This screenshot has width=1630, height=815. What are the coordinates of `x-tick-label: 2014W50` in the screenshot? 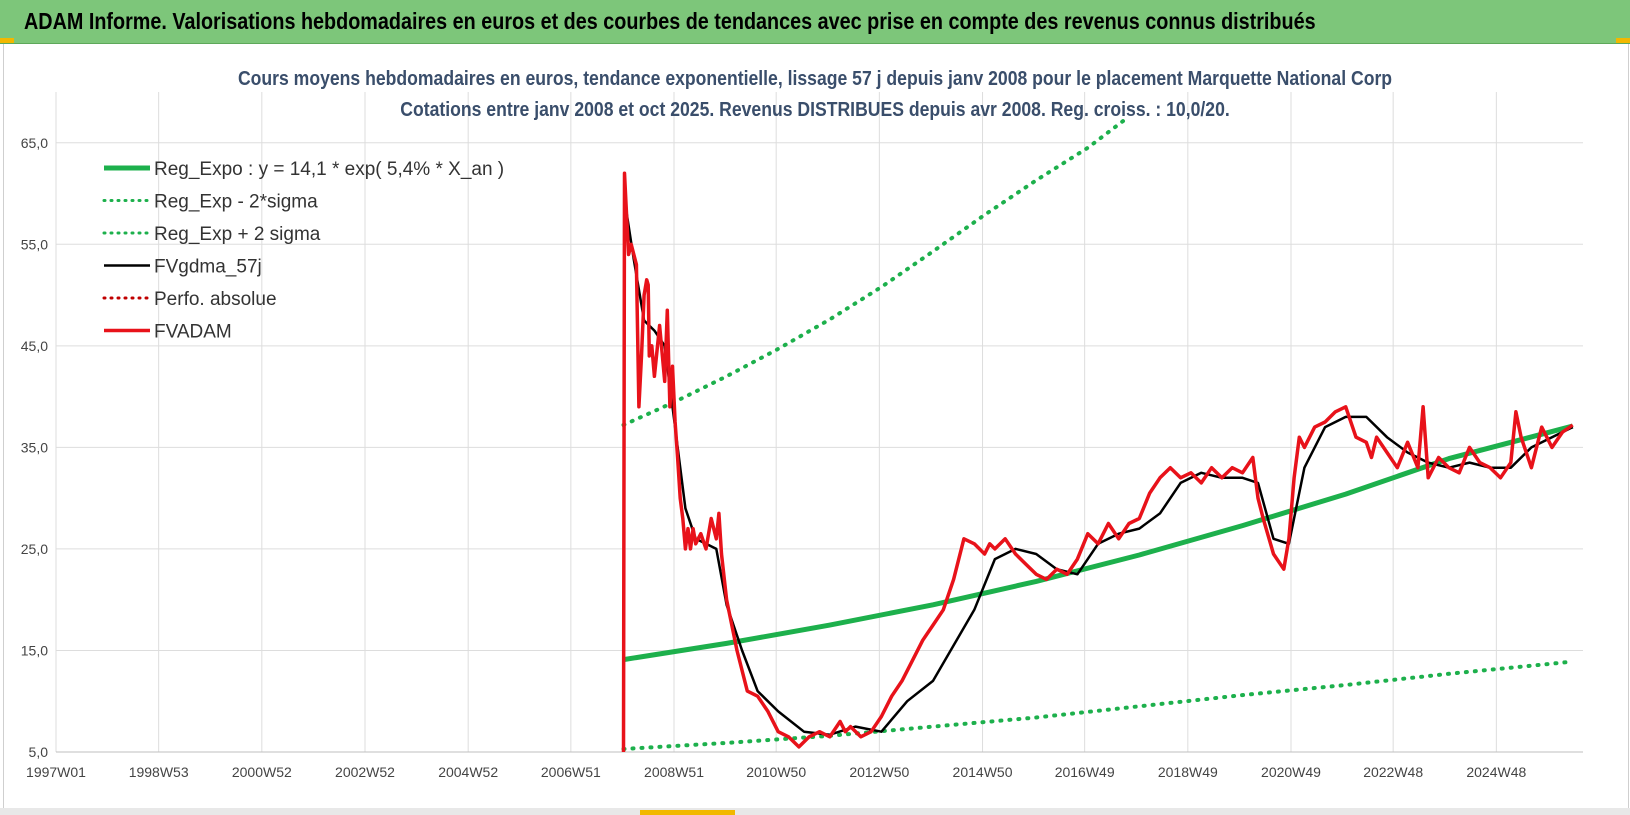 It's located at (983, 772).